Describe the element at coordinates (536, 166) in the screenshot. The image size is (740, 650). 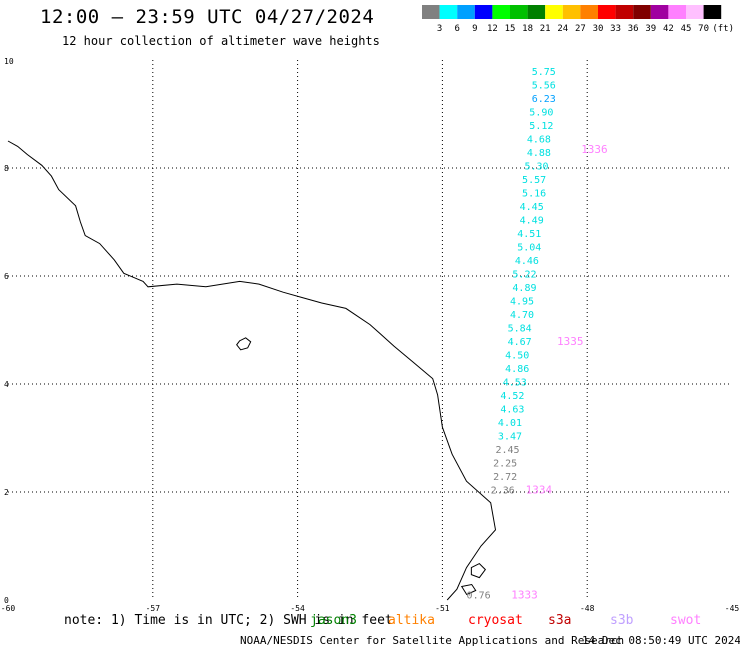
I see `wave-height-value: 5.30` at that location.